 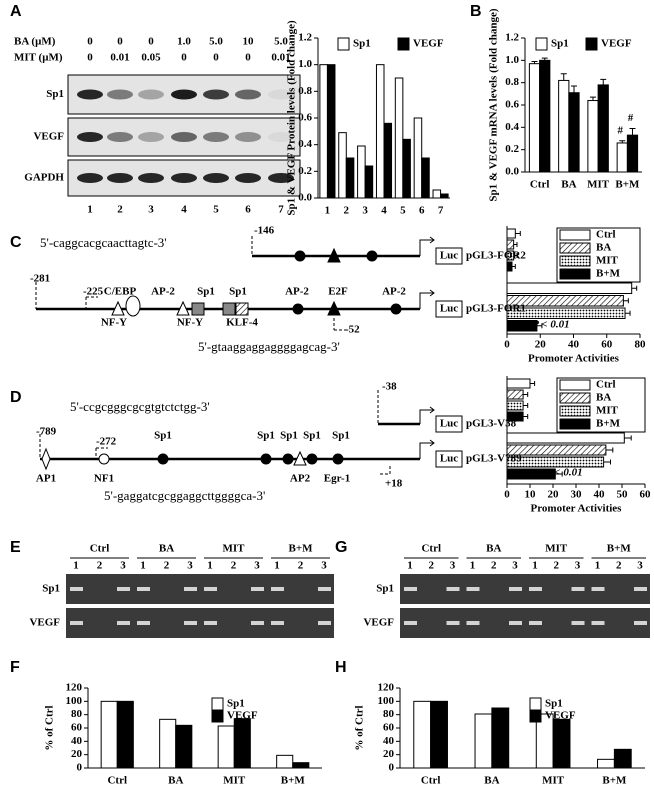 I want to click on diagram-label: AP1, so click(x=46, y=479).